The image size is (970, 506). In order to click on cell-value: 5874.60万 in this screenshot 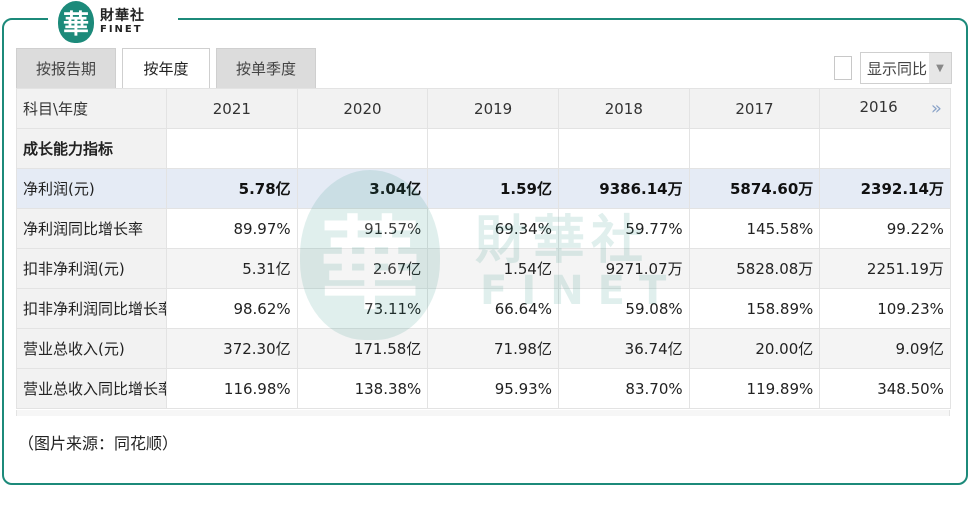, I will do `click(754, 188)`.